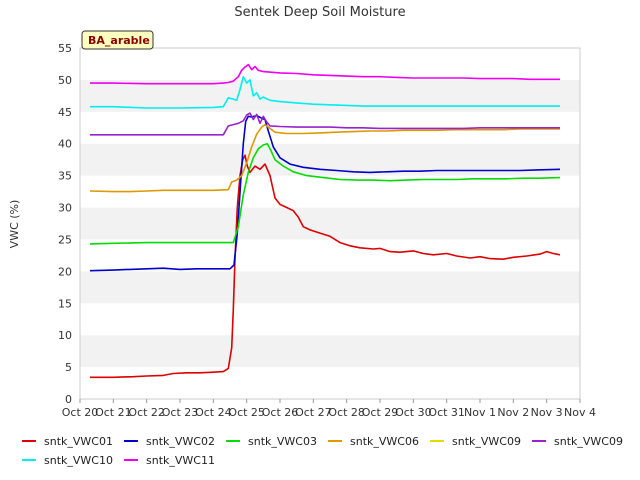 This screenshot has width=640, height=480. I want to click on x-tick-label: Oct 29, so click(380, 412).